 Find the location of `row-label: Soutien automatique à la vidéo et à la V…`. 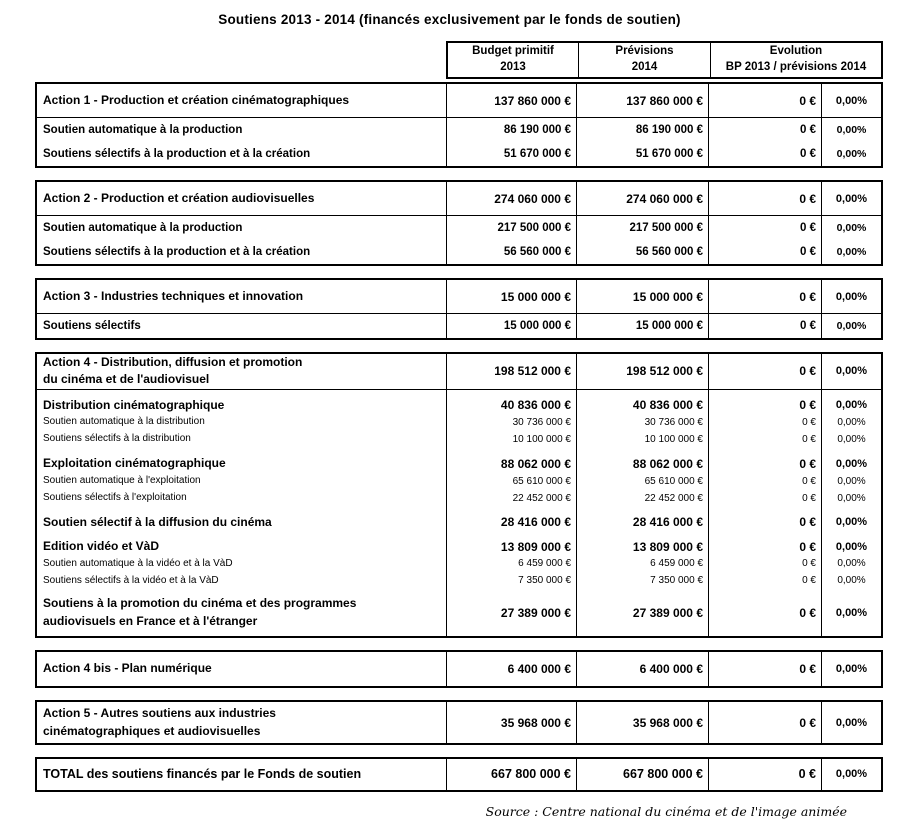

row-label: Soutien automatique à la vidéo et à la V… is located at coordinates (138, 563).